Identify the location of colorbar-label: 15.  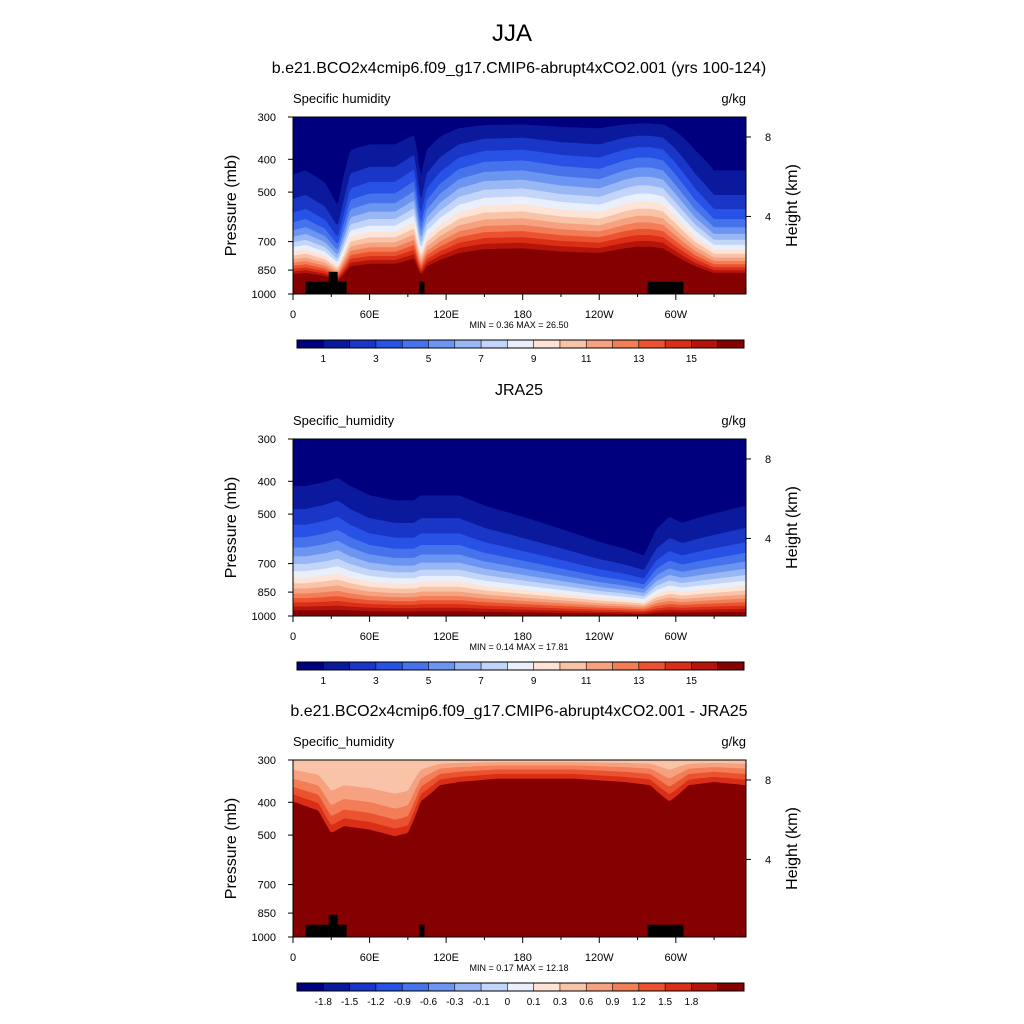
(692, 681).